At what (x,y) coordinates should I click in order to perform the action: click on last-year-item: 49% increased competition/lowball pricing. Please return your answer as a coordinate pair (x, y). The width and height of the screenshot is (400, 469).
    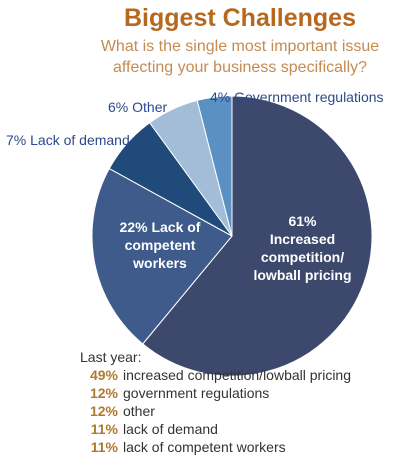
    Looking at the image, I should click on (215, 375).